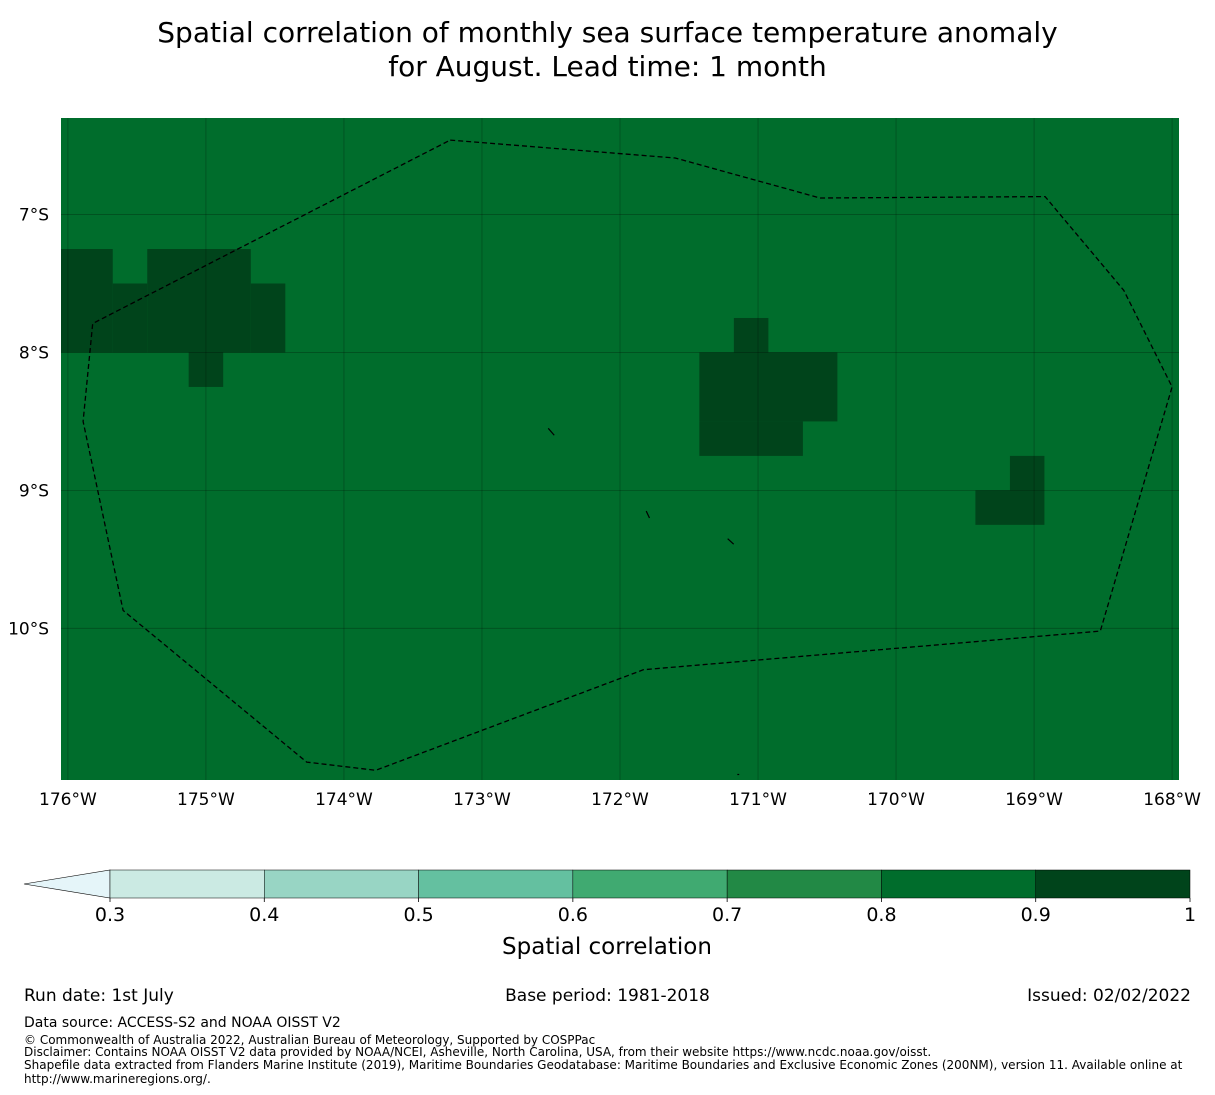 Image resolution: width=1215 pixels, height=1095 pixels. Describe the element at coordinates (418, 915) in the screenshot. I see `colorbar-tick-label-2: 0.5` at that location.